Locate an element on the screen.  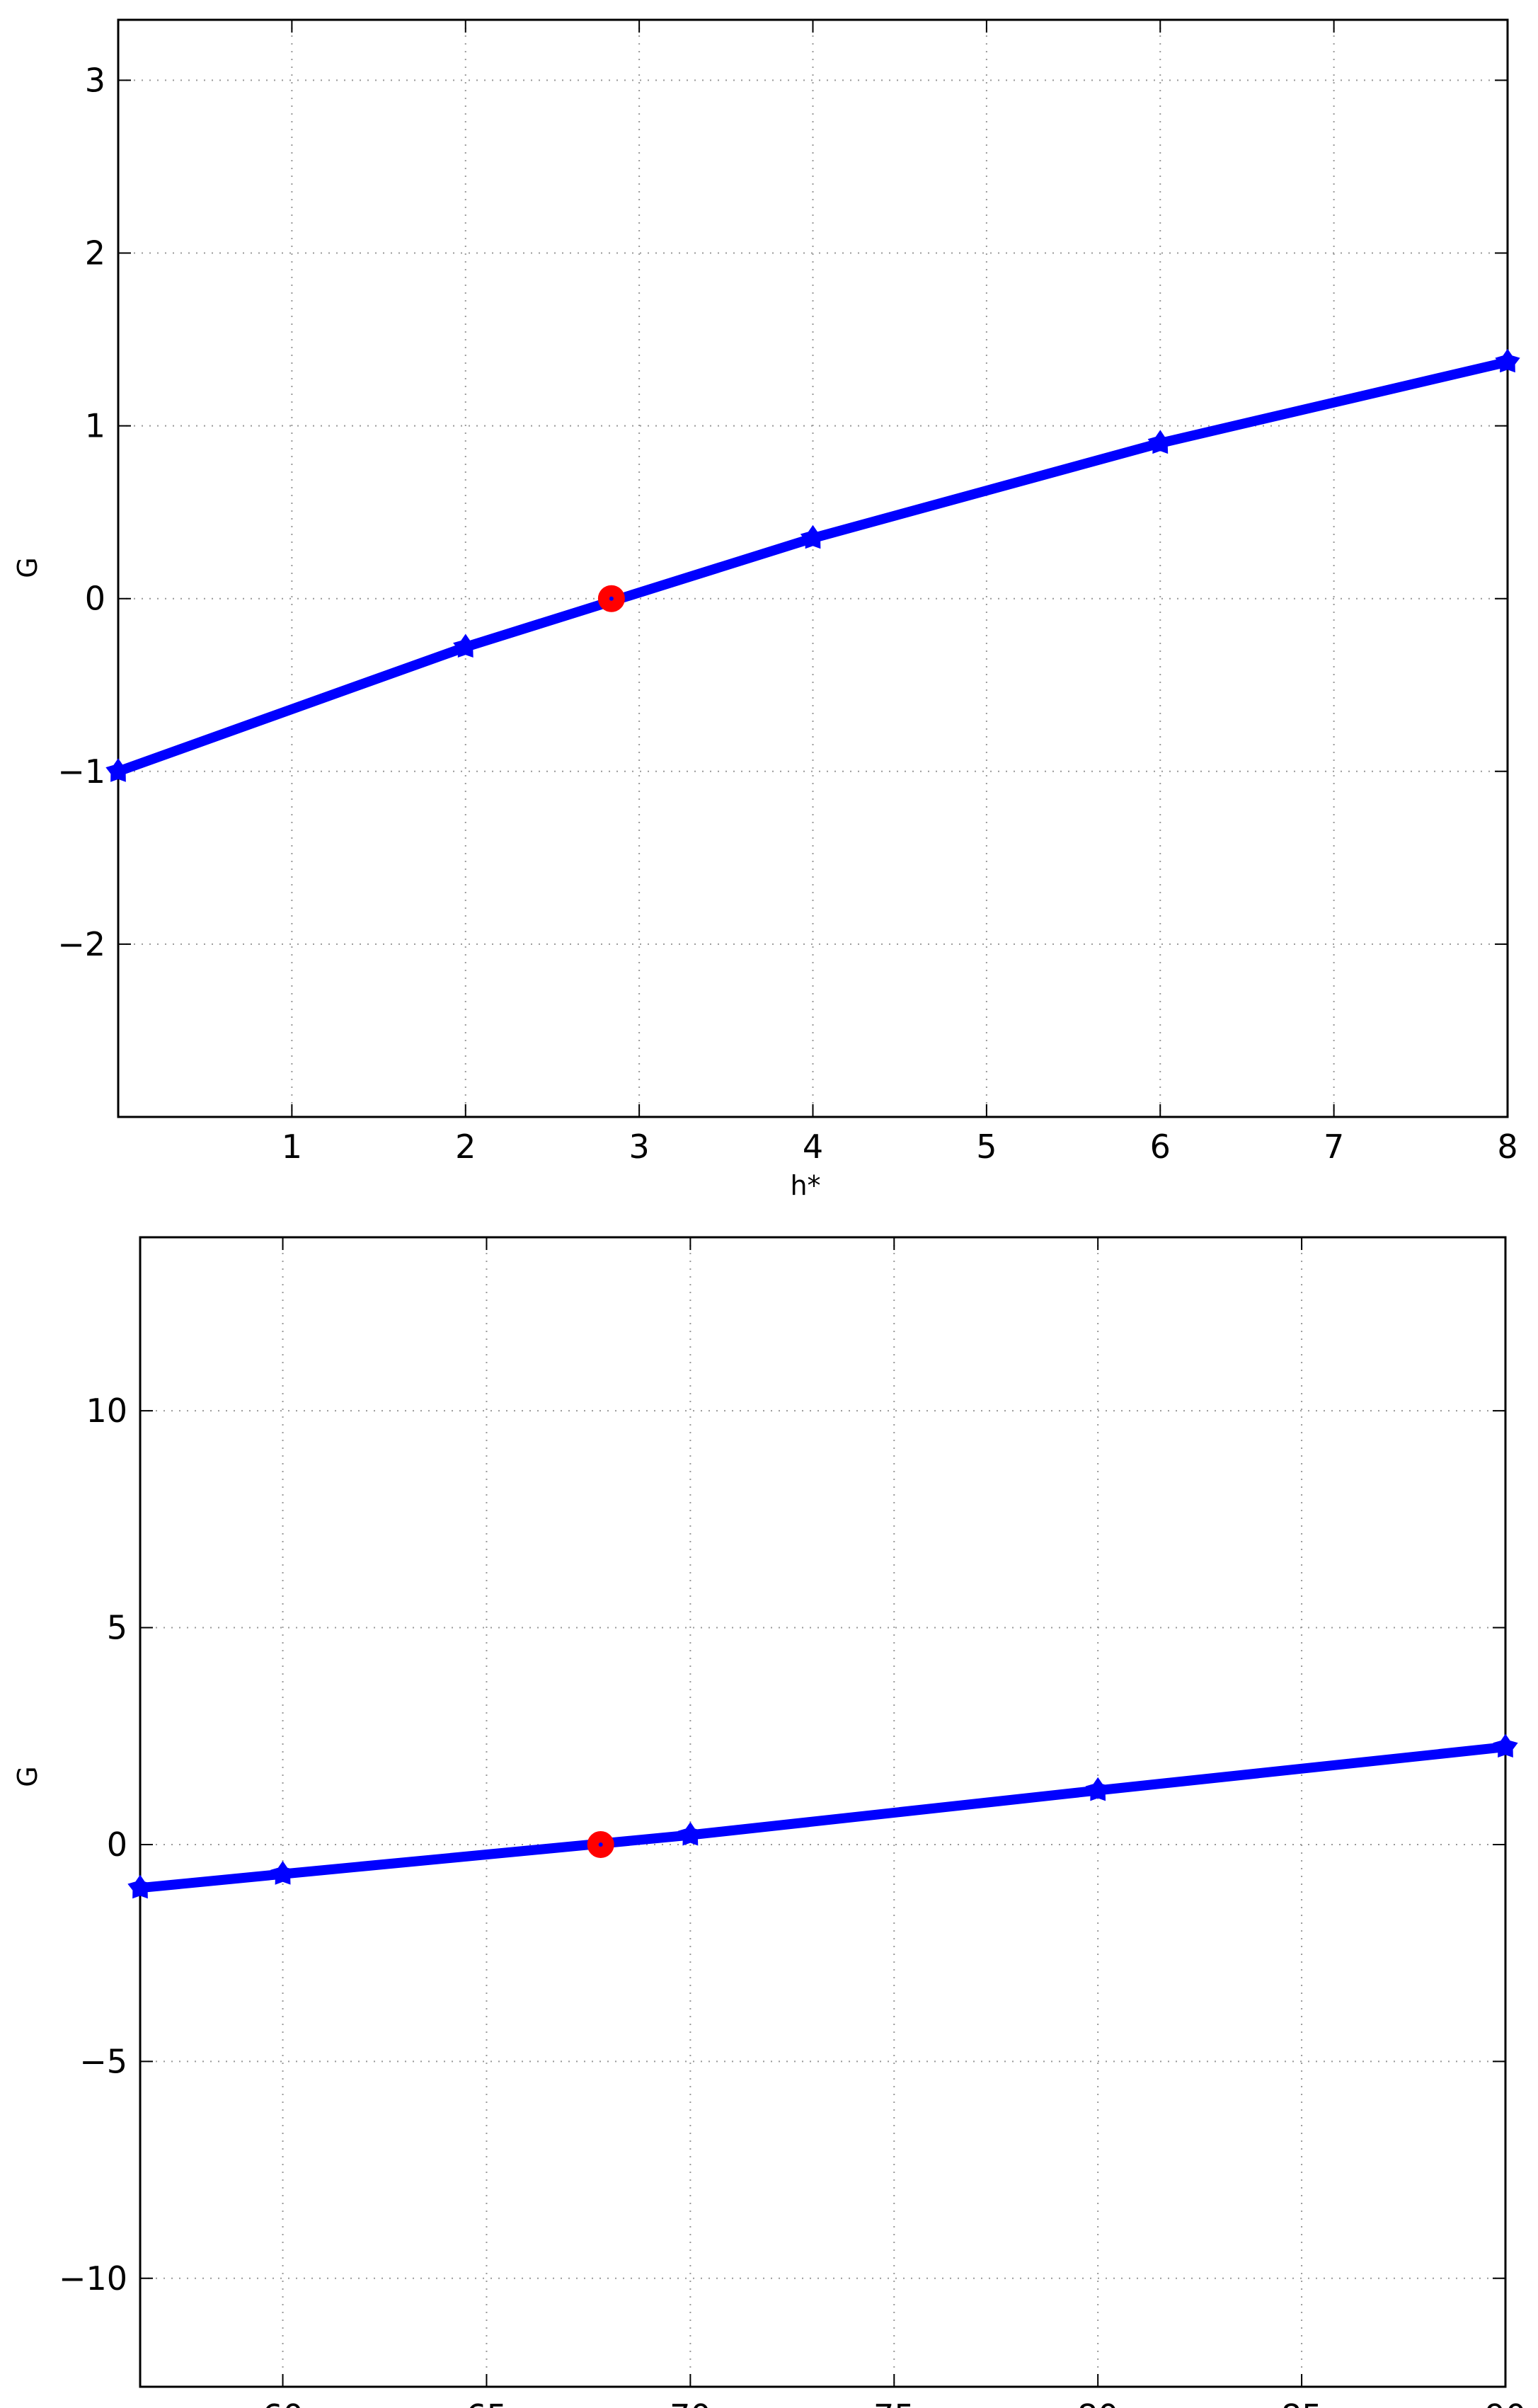
y-tick-label: 3 is located at coordinates (95, 80).